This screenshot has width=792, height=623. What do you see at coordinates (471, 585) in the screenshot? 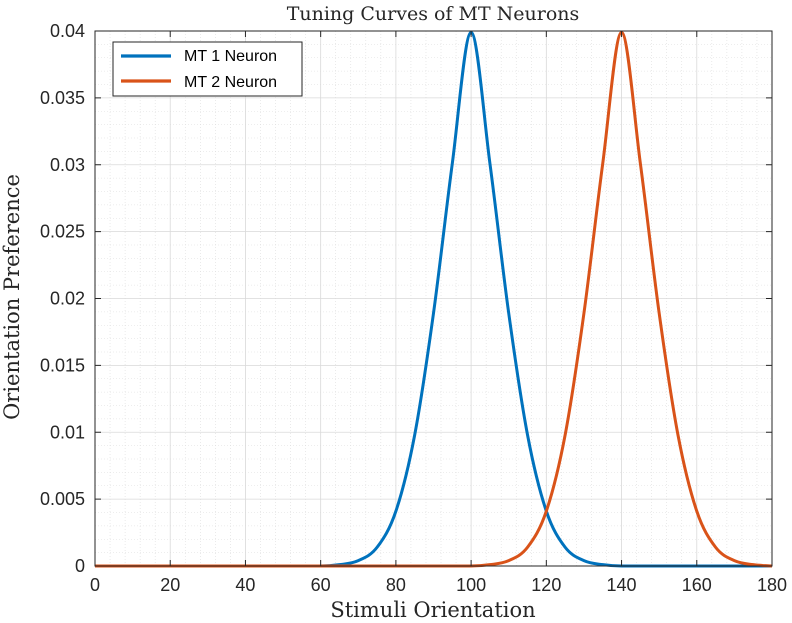
I see `x-tick-label: 100` at bounding box center [471, 585].